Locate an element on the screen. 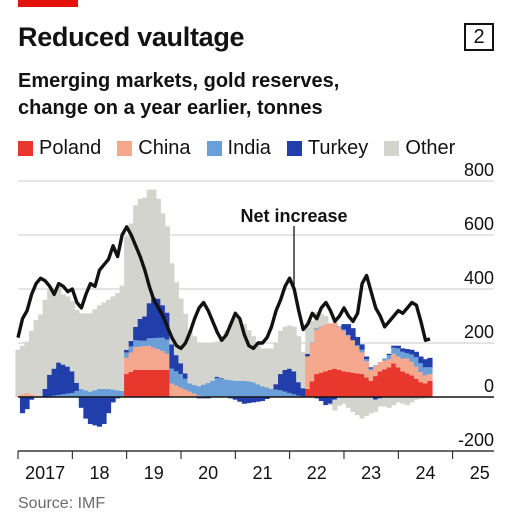 This screenshot has width=512, height=530. legend-item-china: China is located at coordinates (154, 148).